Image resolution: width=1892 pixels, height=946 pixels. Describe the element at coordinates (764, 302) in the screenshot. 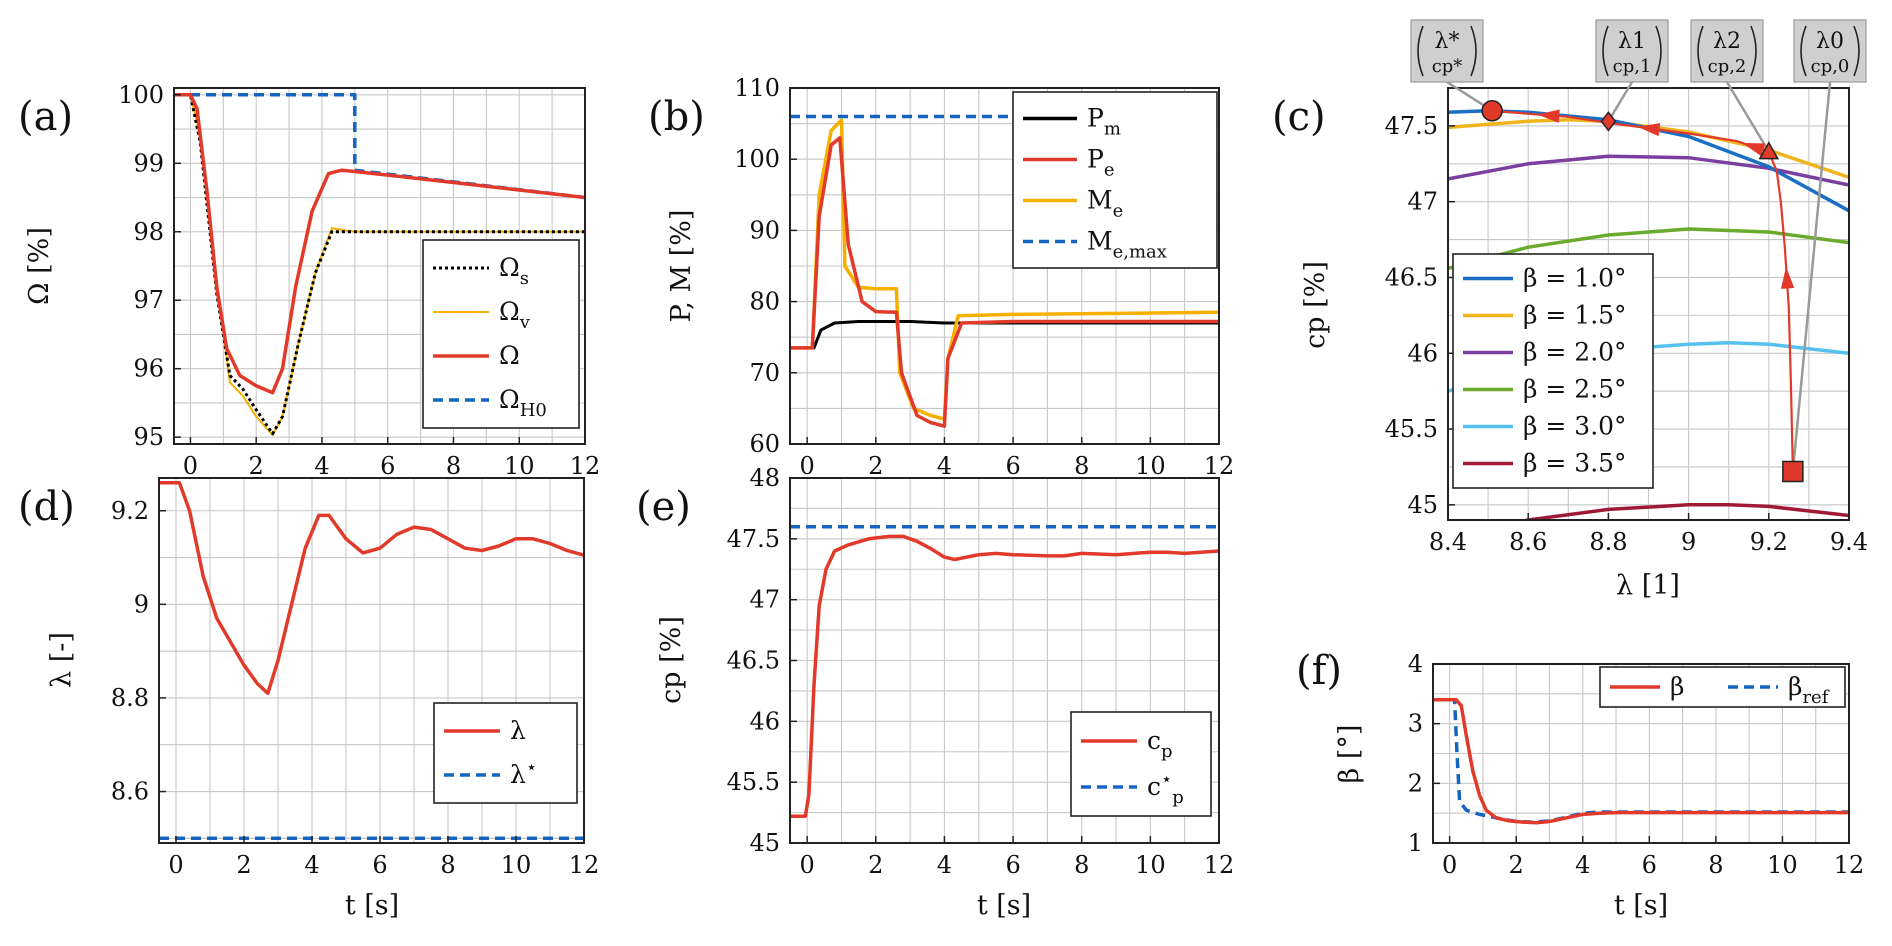

I see `y-tick-label: 80` at that location.